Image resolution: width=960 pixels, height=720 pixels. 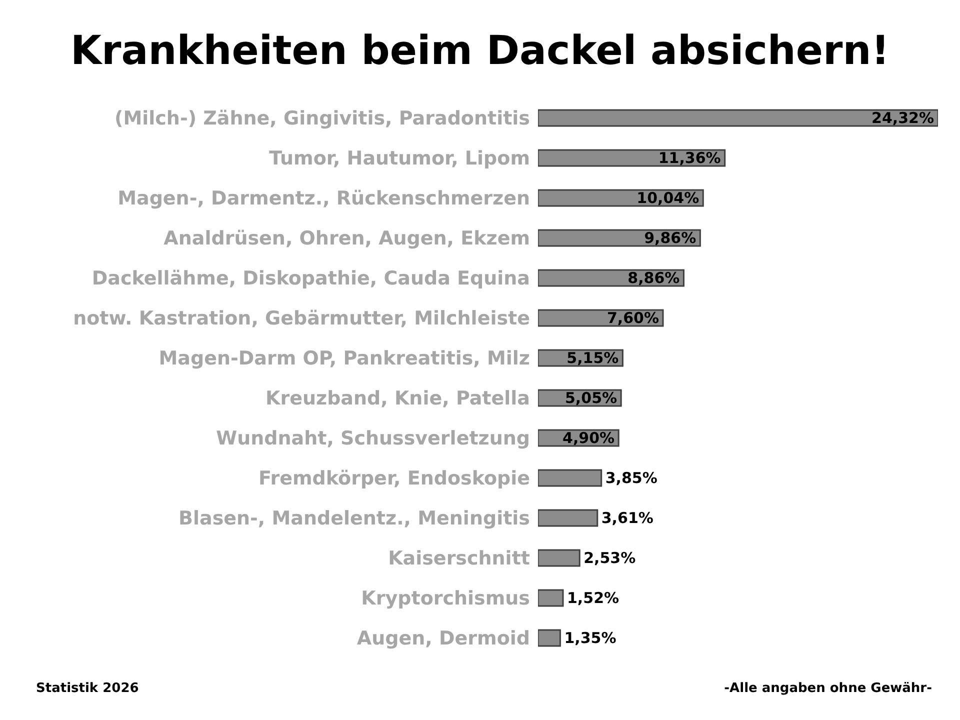 I want to click on data-label: 3,61%, so click(x=627, y=518).